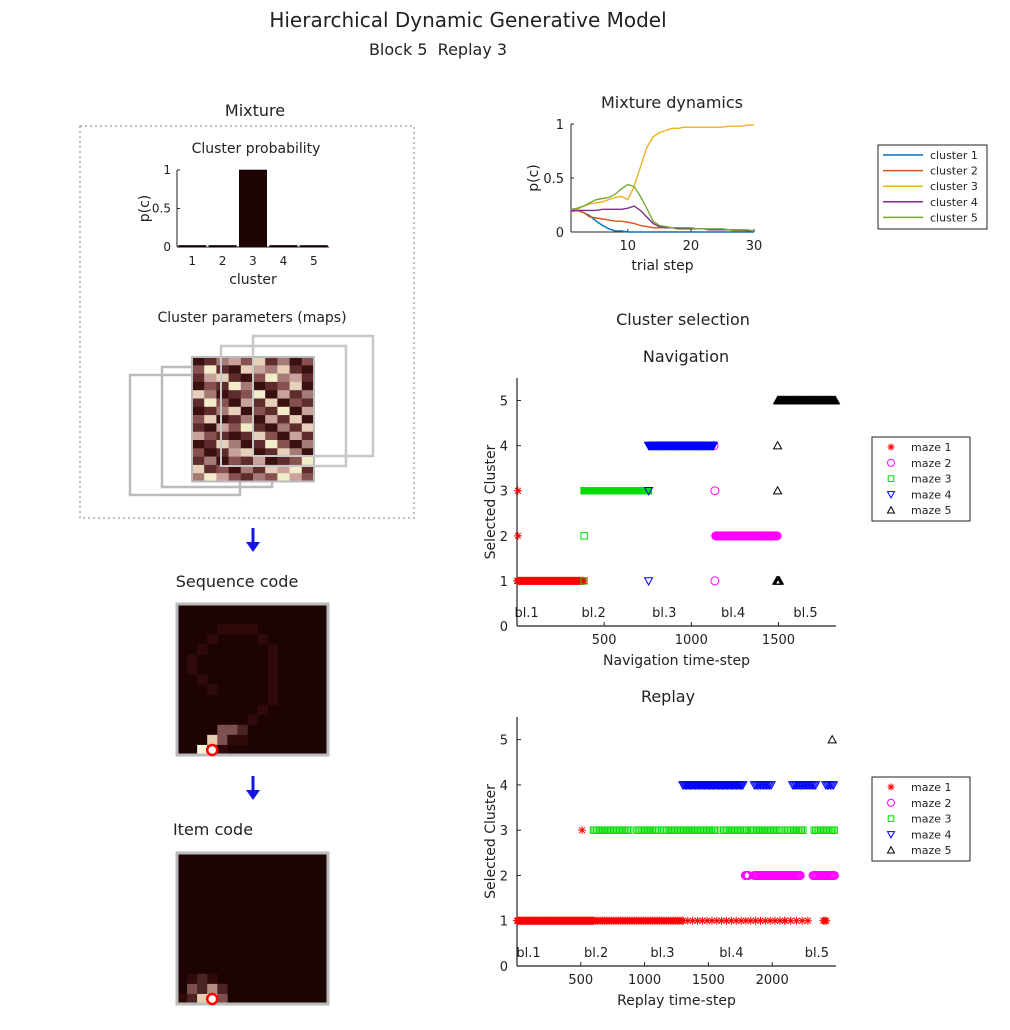  What do you see at coordinates (314, 261) in the screenshot?
I see `x-tick-label: 5` at bounding box center [314, 261].